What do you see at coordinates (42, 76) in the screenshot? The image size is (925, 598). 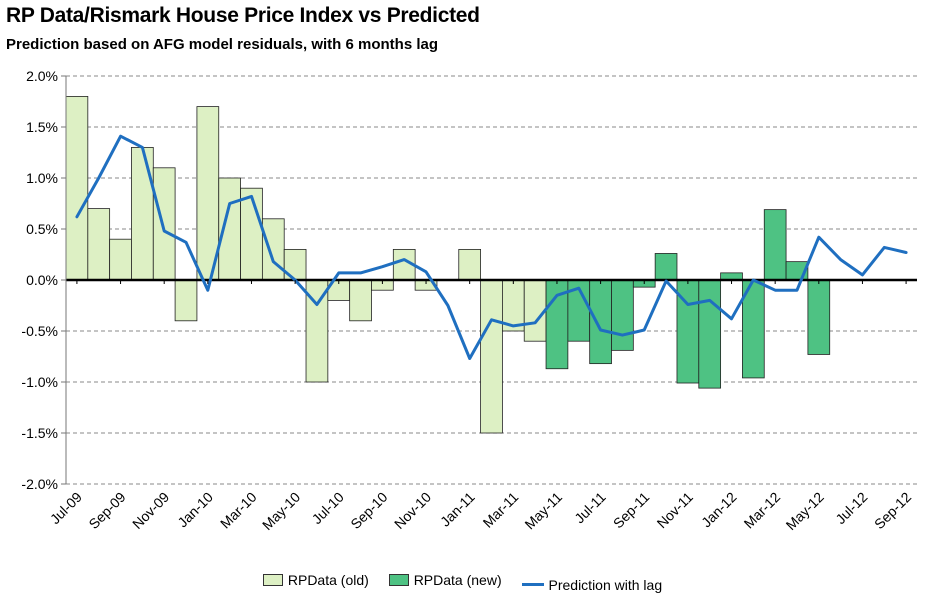 I see `y-tick-label: 2.0%` at bounding box center [42, 76].